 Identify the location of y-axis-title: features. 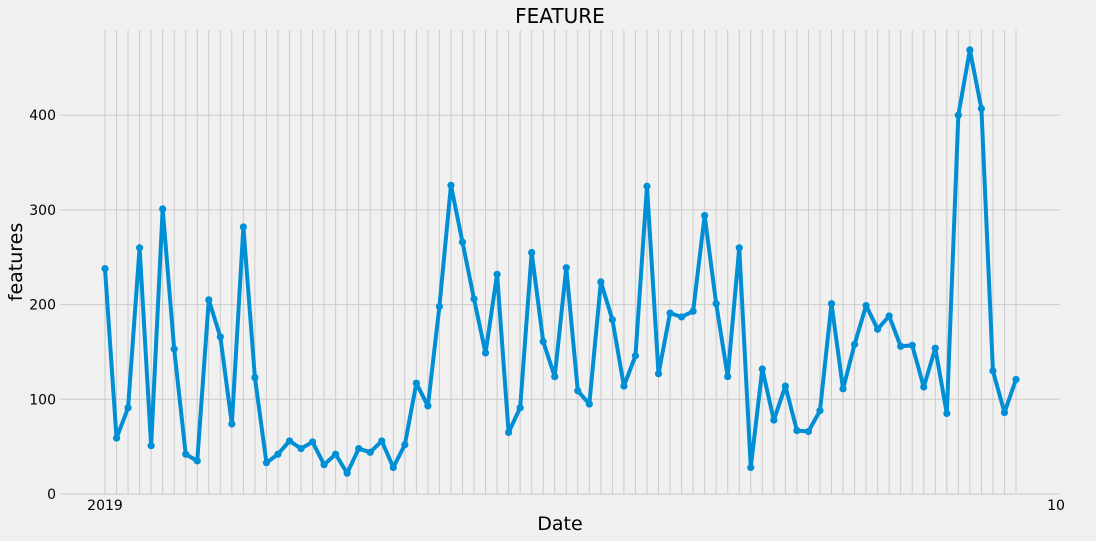
(16, 262).